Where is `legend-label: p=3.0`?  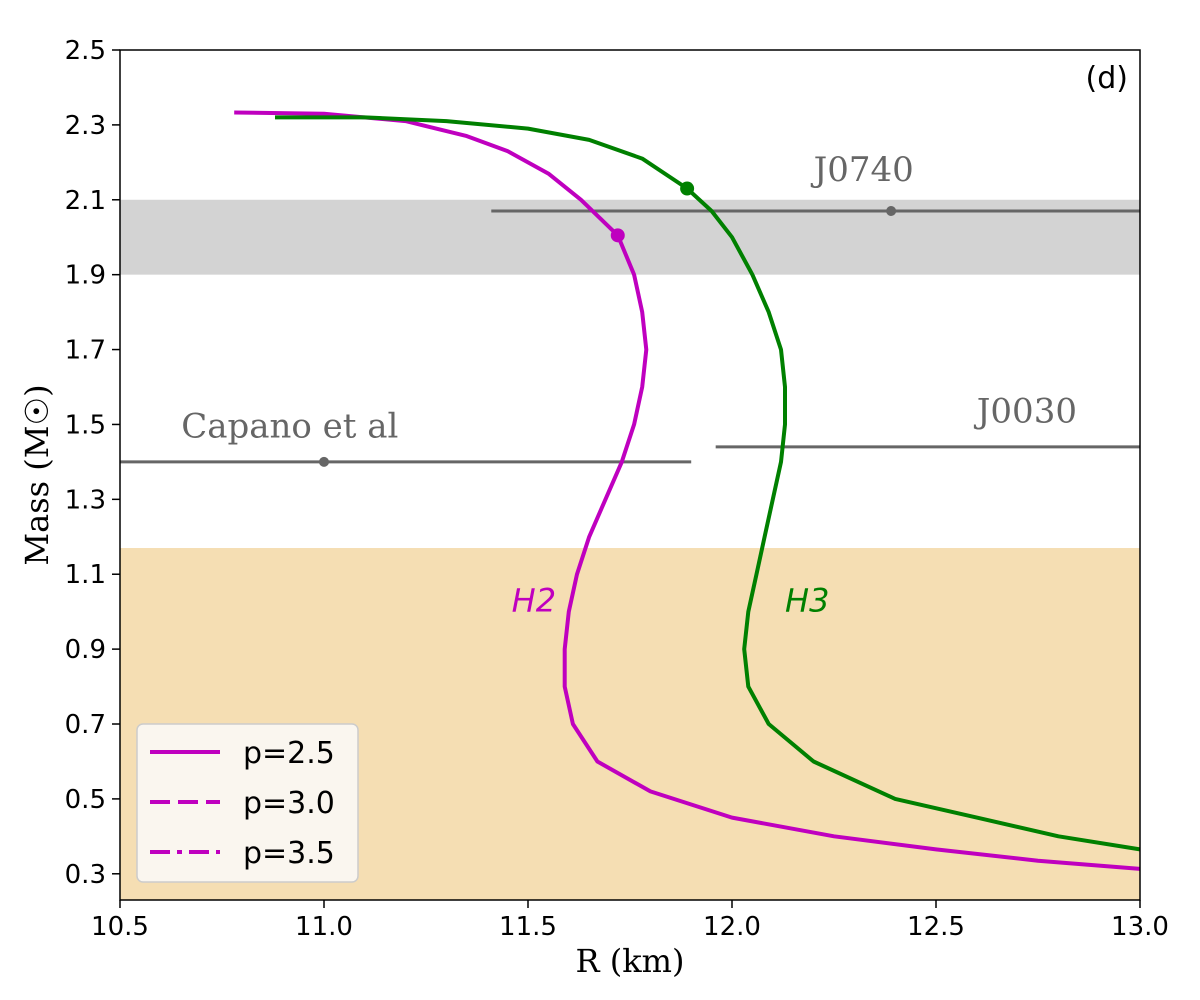 legend-label: p=3.0 is located at coordinates (289, 803).